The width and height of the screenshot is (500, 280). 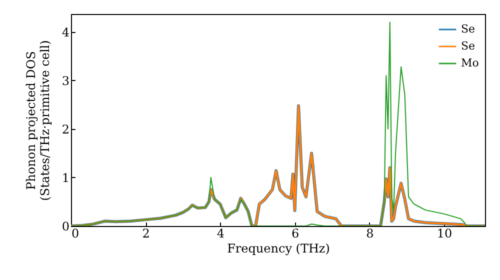 What do you see at coordinates (66, 129) in the screenshot?
I see `y-tick-label: 2` at bounding box center [66, 129].